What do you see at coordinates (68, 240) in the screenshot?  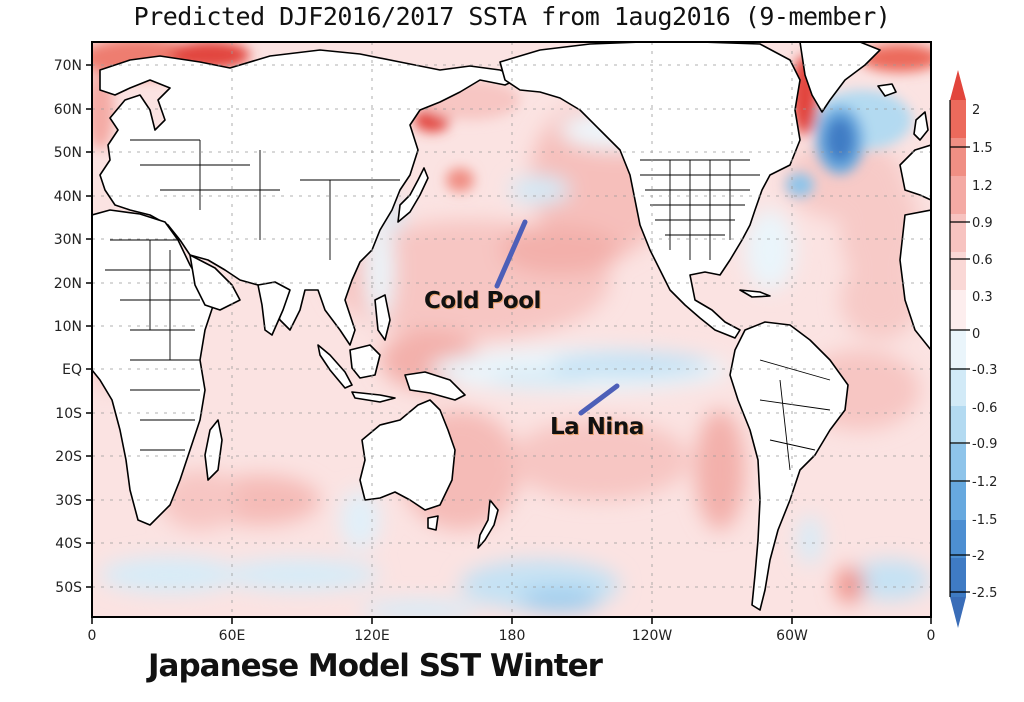 I see `y-tick-label: 30N` at bounding box center [68, 240].